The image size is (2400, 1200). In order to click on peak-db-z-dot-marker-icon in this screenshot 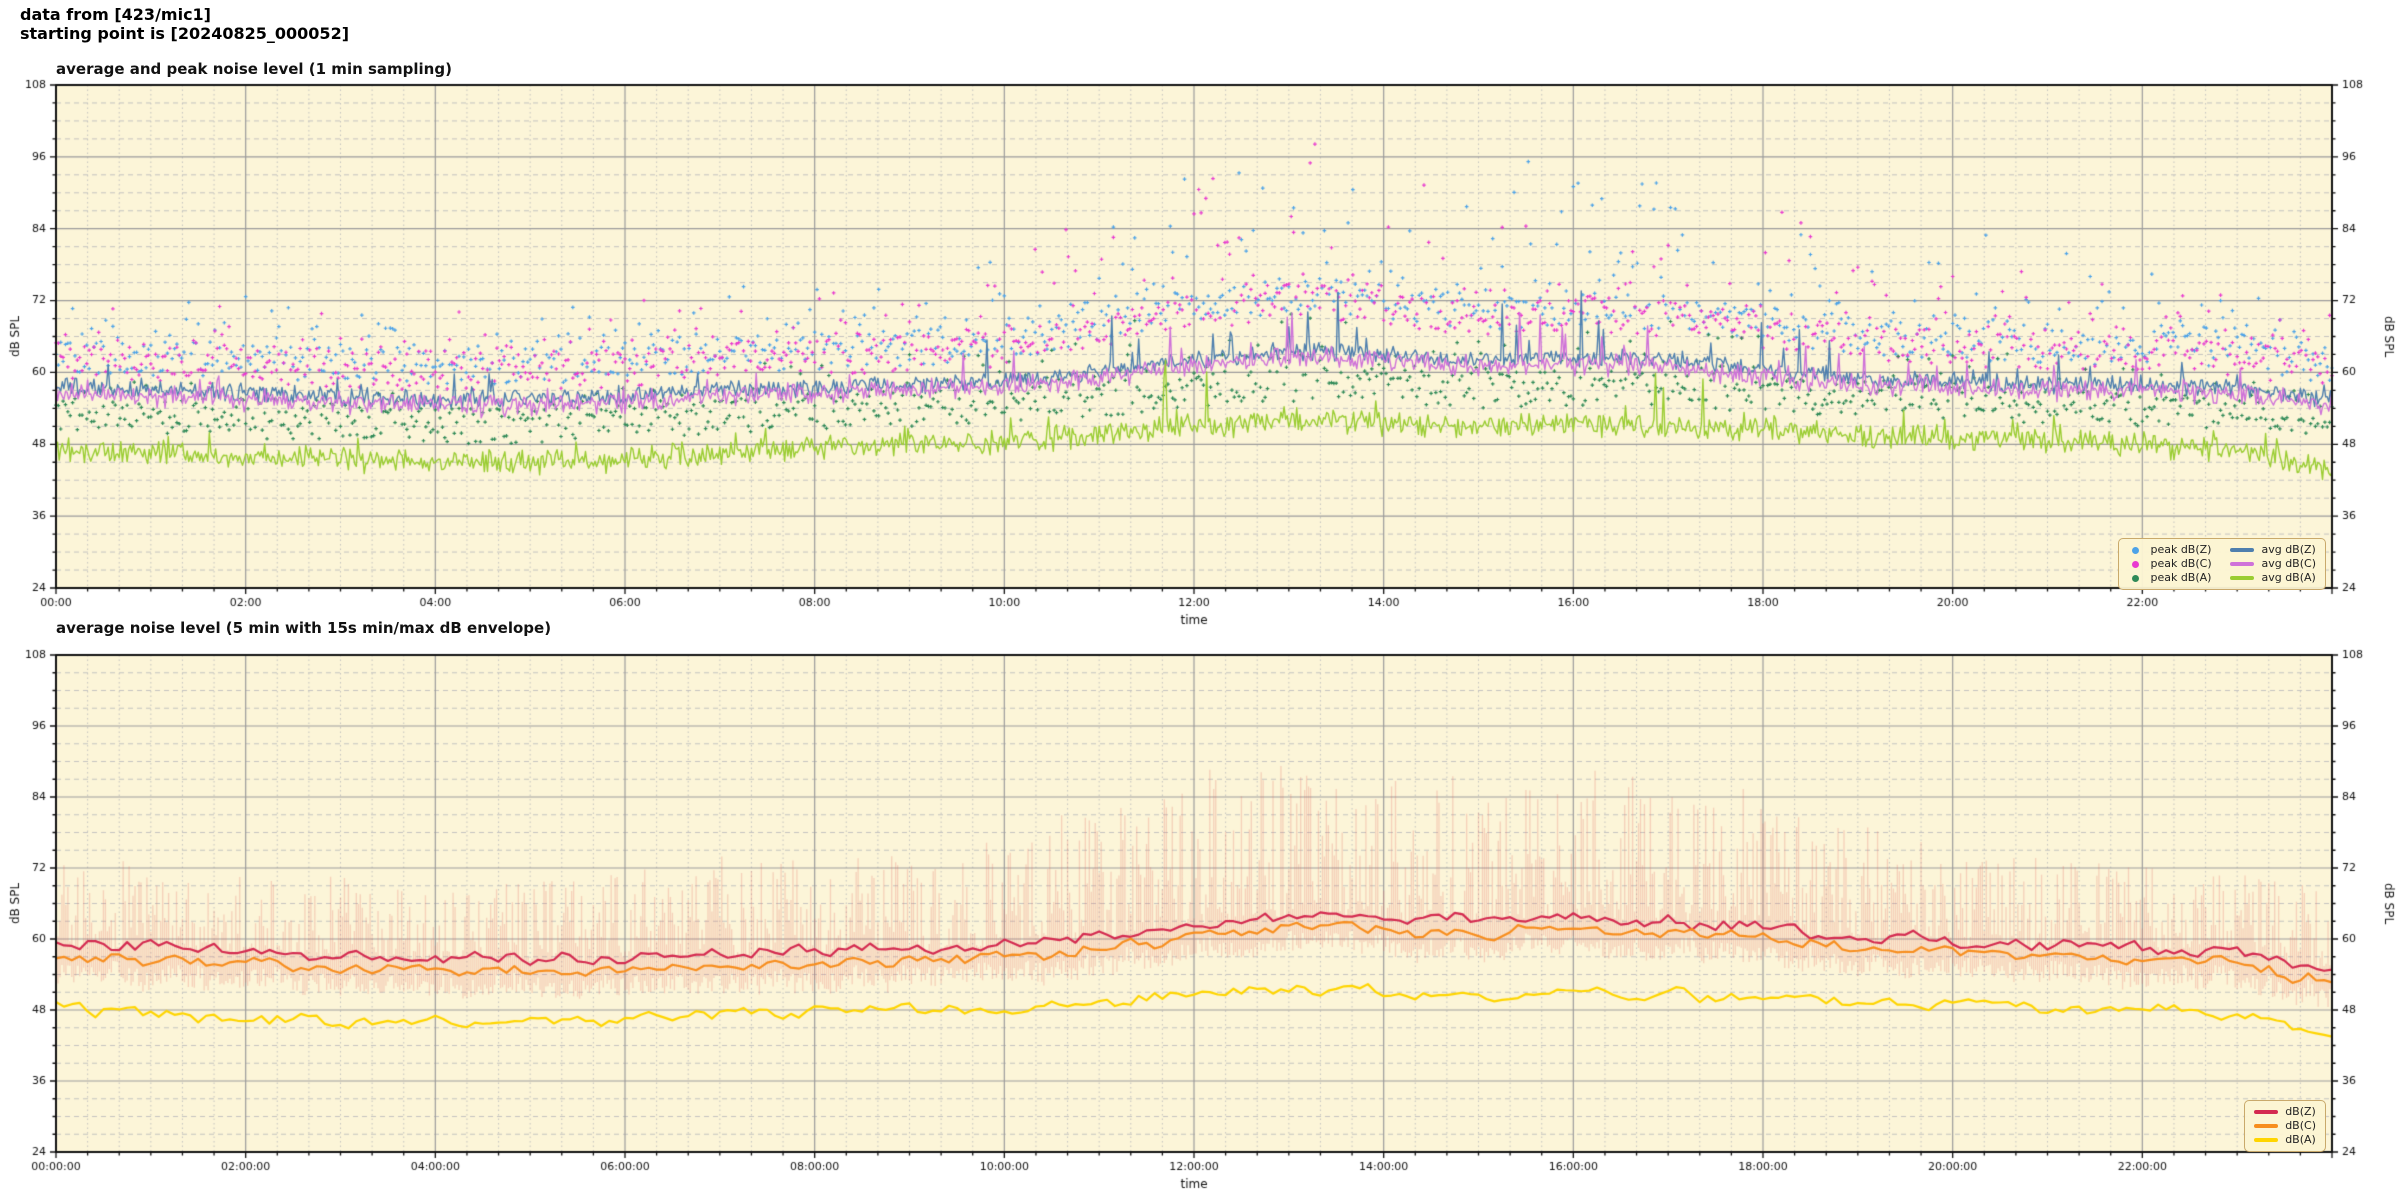, I will do `click(2136, 550)`.